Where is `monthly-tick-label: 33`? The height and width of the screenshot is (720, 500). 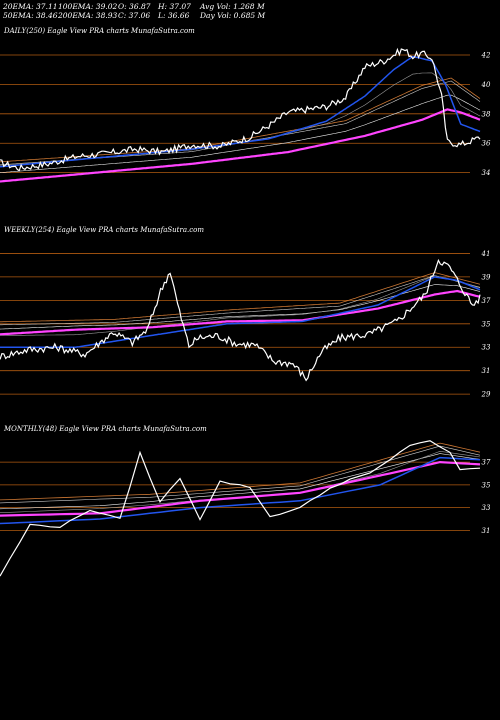 monthly-tick-label: 33 is located at coordinates (486, 508).